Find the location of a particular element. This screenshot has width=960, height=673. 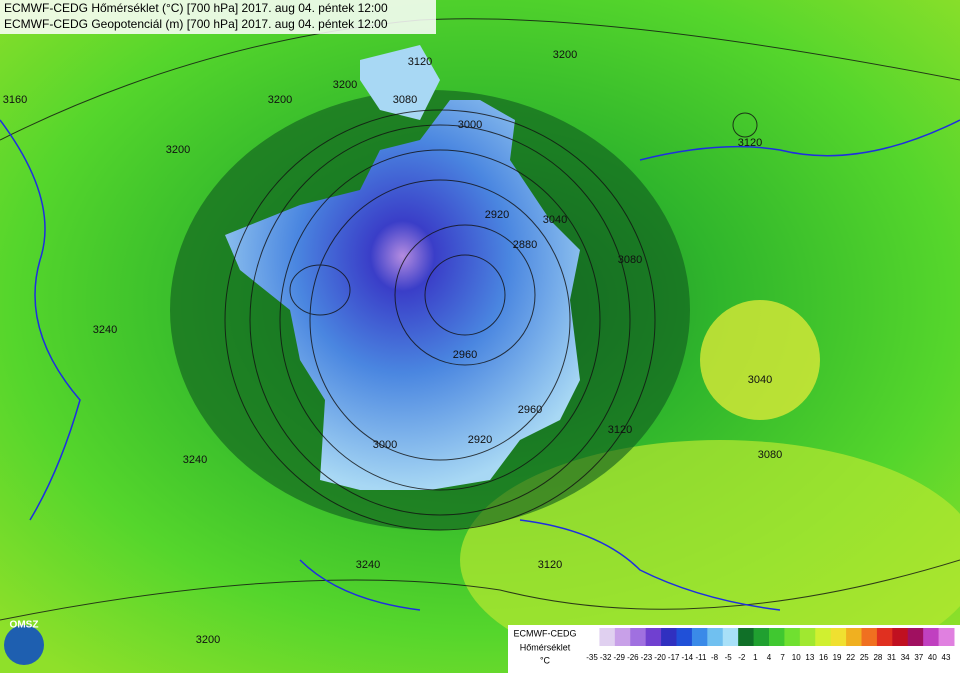

colorbar-tick-label: 4 is located at coordinates (769, 657).